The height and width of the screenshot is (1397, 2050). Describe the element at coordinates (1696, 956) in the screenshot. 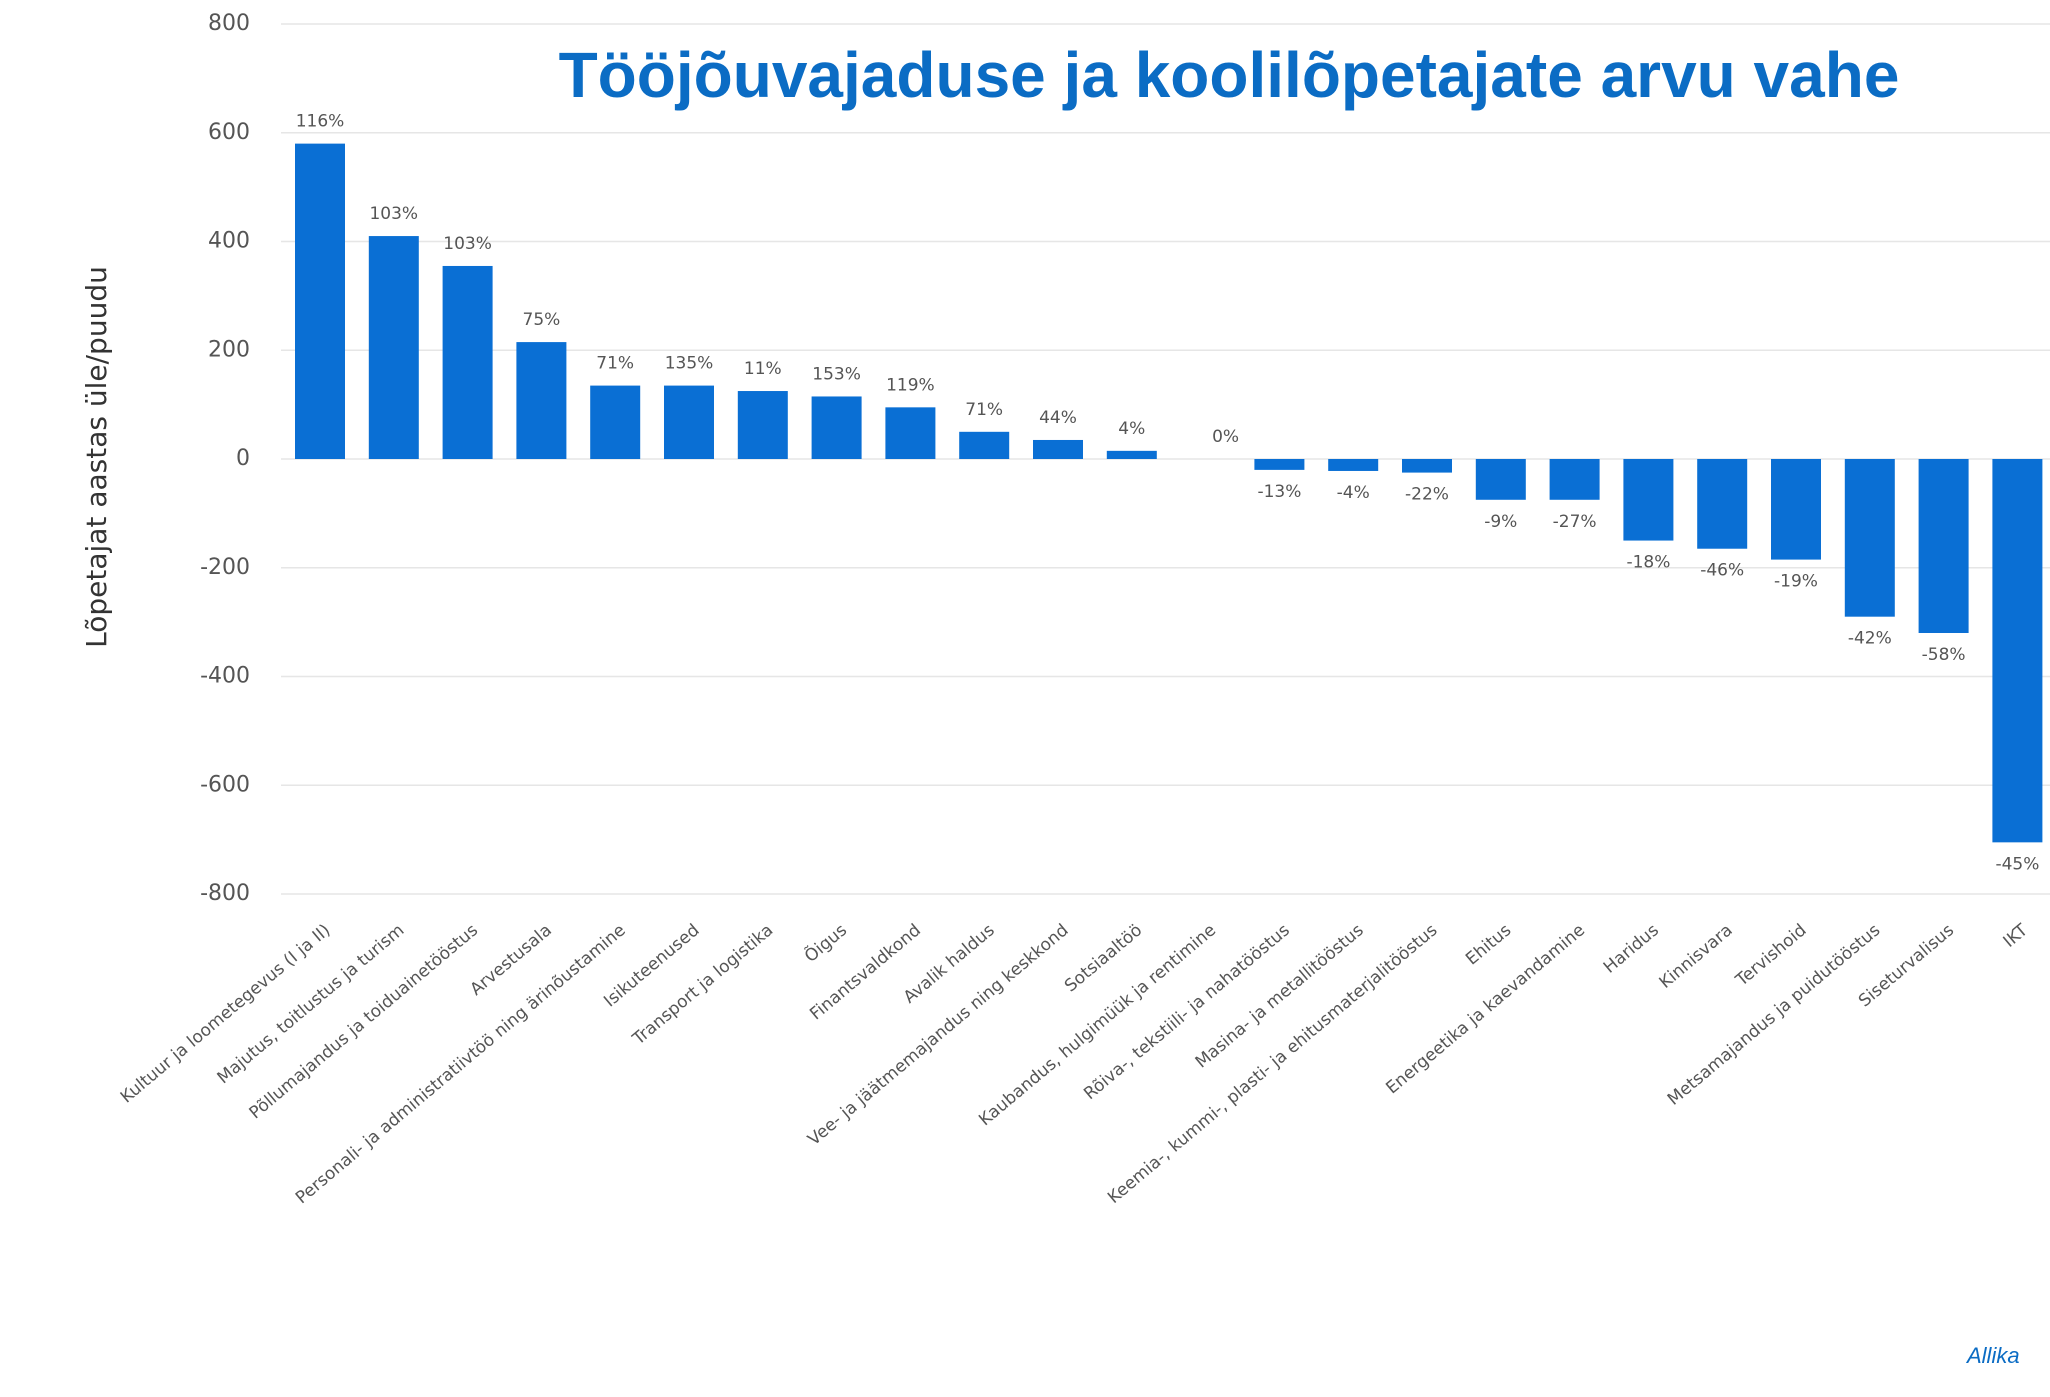

I see `x-tick-label: Kinnisvara` at that location.